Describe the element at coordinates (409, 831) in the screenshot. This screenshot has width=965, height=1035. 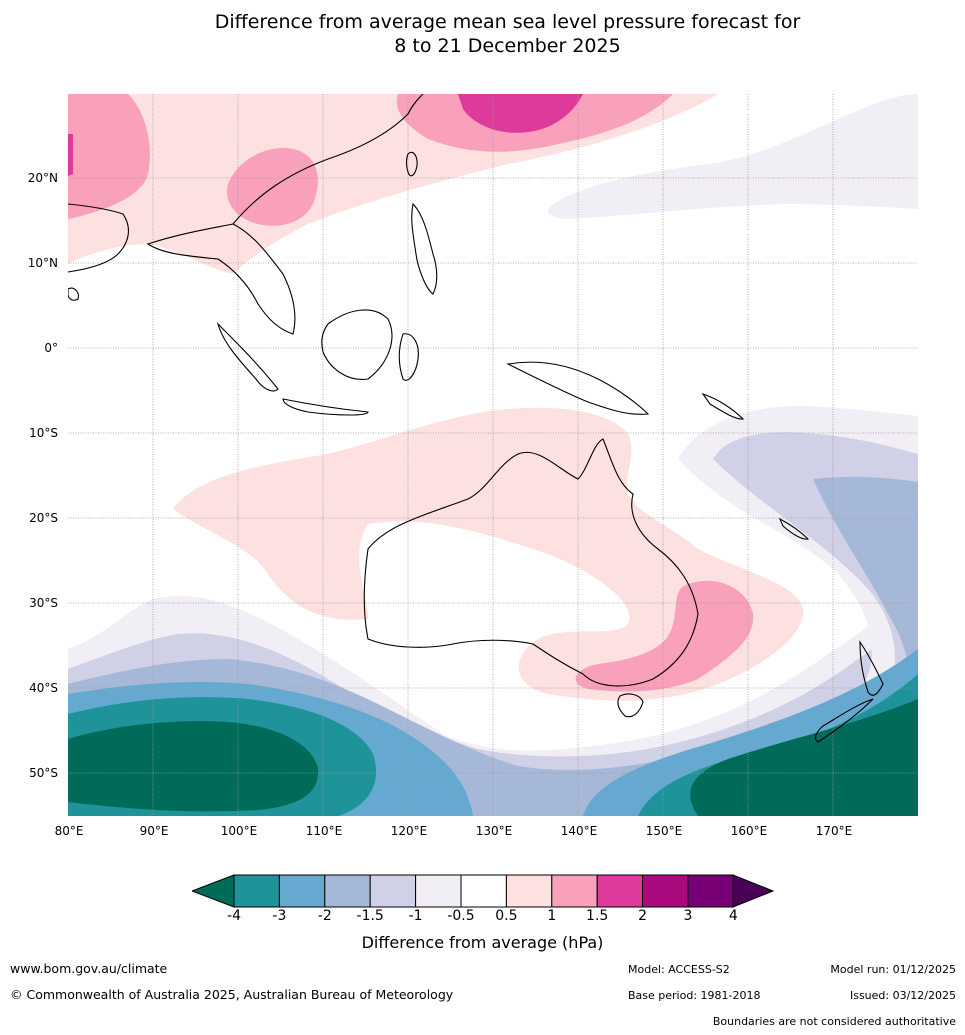
I see `lon-label-120e: 120°E` at that location.